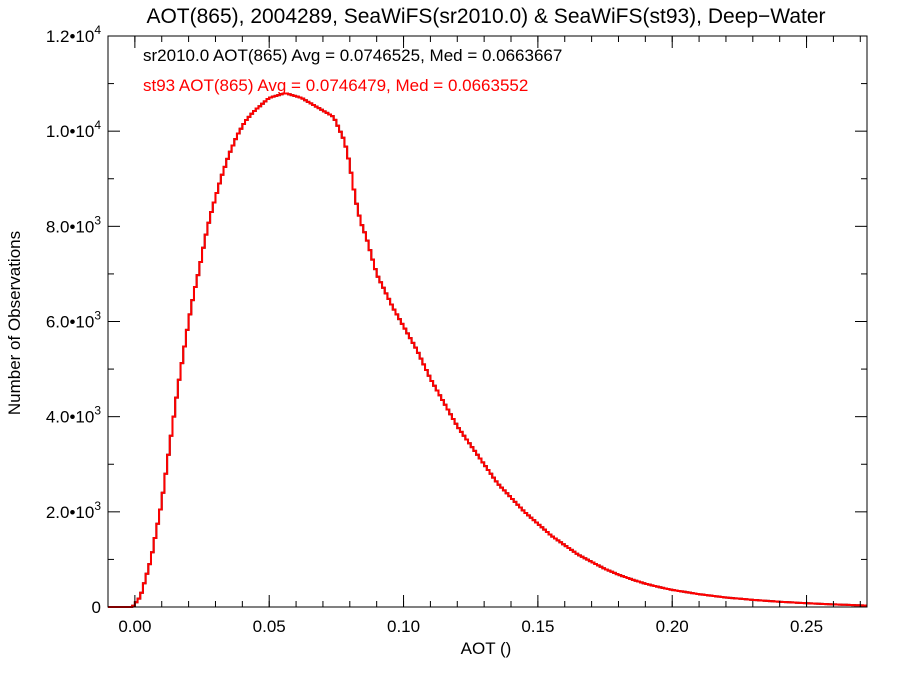 This screenshot has width=900, height=675. I want to click on y-tick-label: 1.0•104, so click(74, 129).